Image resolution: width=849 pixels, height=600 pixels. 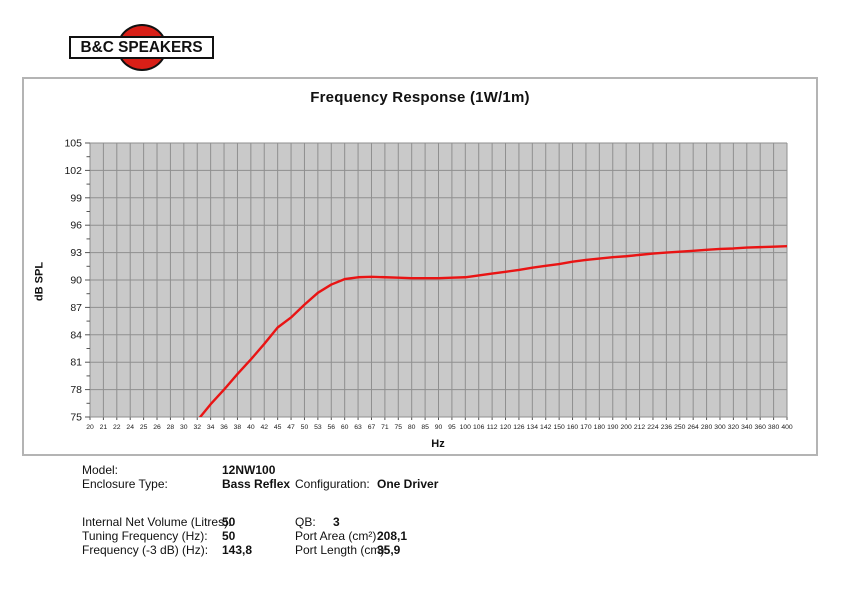 What do you see at coordinates (399, 427) in the screenshot?
I see `x-tick-label: 75` at bounding box center [399, 427].